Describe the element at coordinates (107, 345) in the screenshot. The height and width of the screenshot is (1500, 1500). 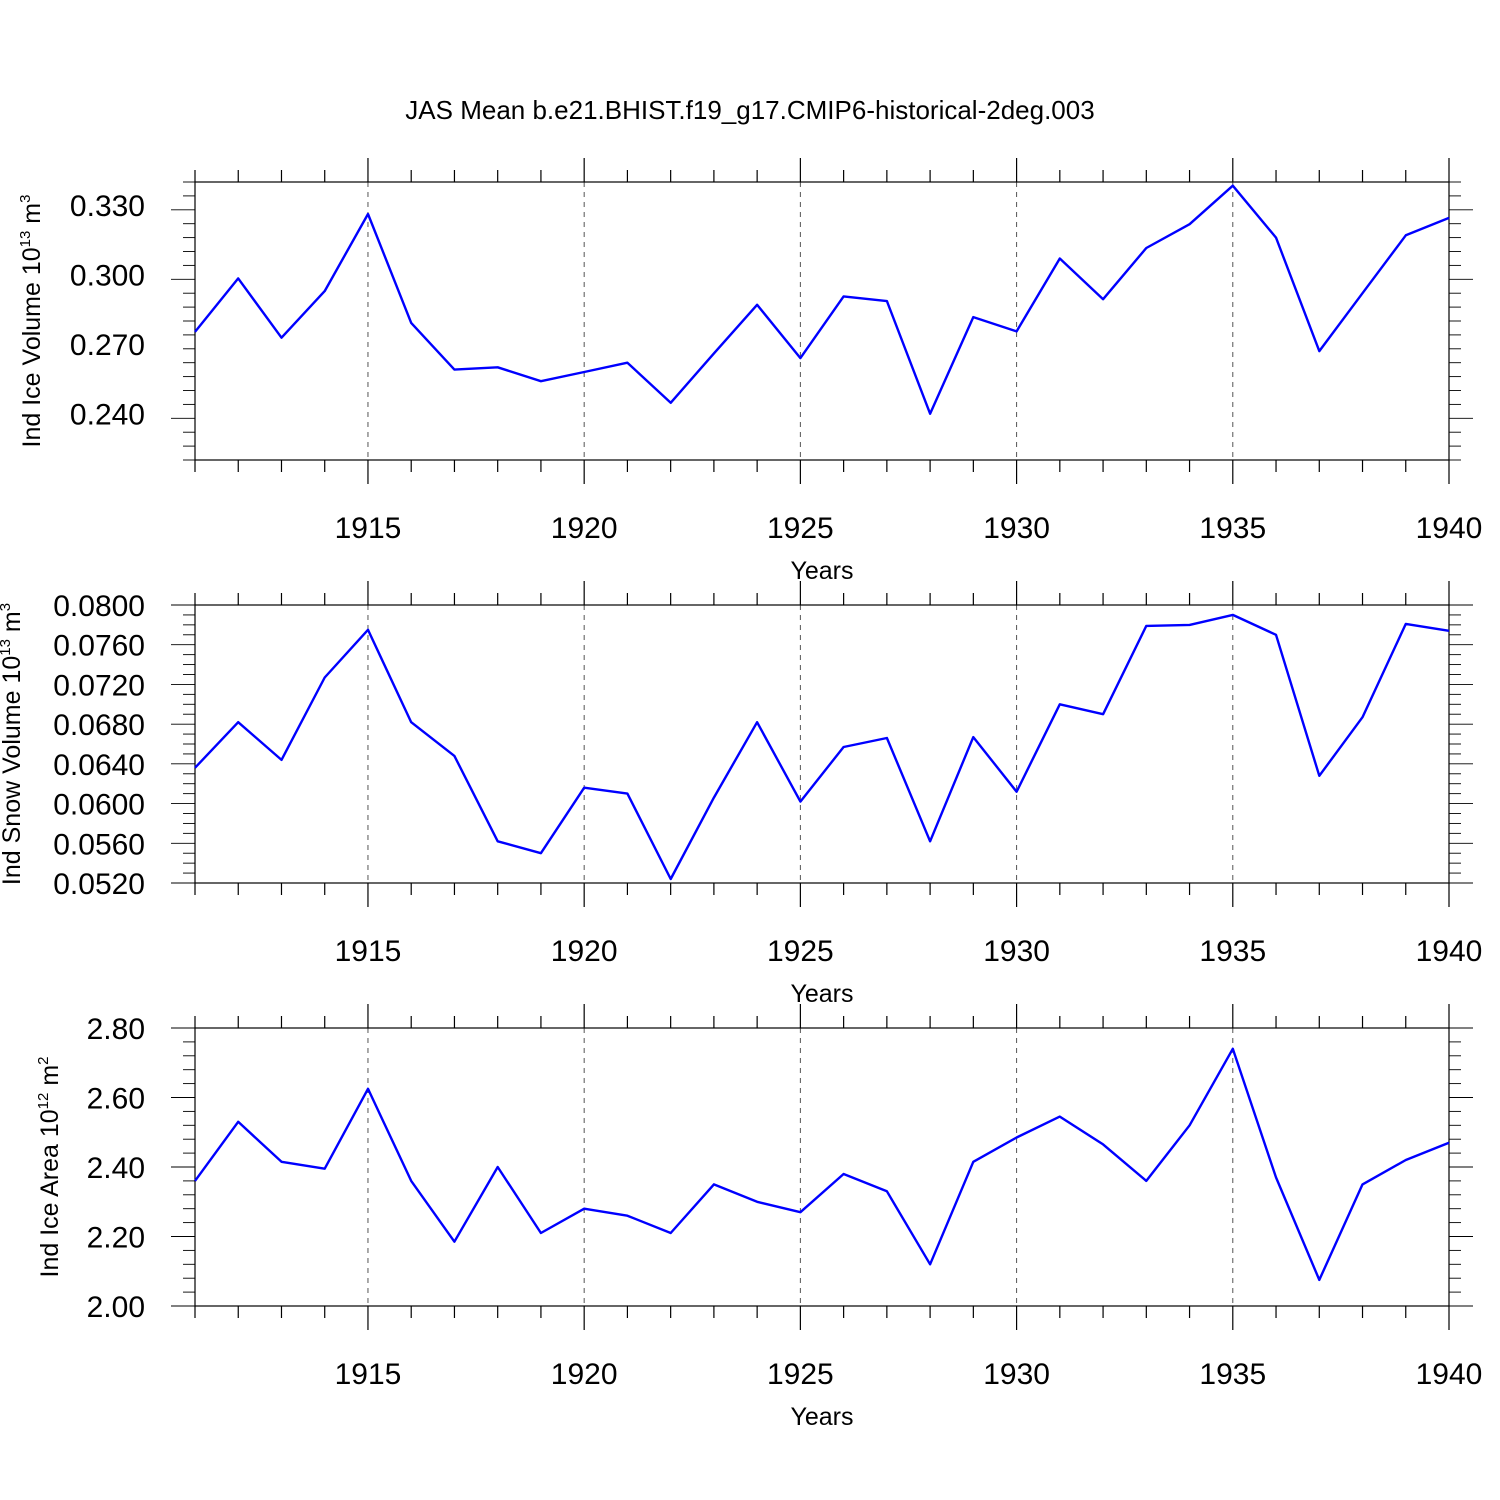
I see `y-tick-label: 0.270` at that location.